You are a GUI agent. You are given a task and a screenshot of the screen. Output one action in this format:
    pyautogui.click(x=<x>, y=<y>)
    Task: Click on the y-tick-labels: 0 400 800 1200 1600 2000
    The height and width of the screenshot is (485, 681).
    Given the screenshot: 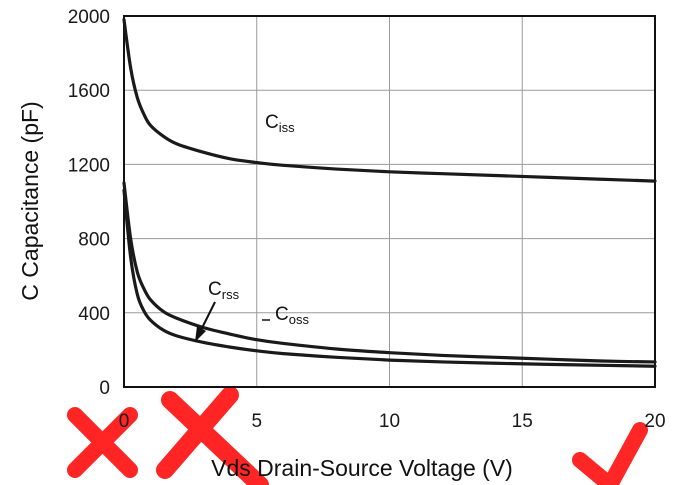 What is the action you would take?
    pyautogui.click(x=89, y=203)
    